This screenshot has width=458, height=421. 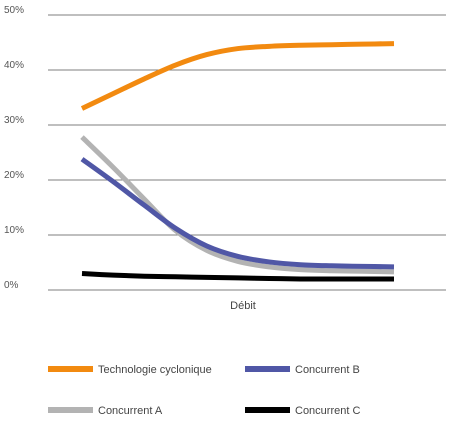 What do you see at coordinates (14, 120) in the screenshot?
I see `y-tick-label: 30%` at bounding box center [14, 120].